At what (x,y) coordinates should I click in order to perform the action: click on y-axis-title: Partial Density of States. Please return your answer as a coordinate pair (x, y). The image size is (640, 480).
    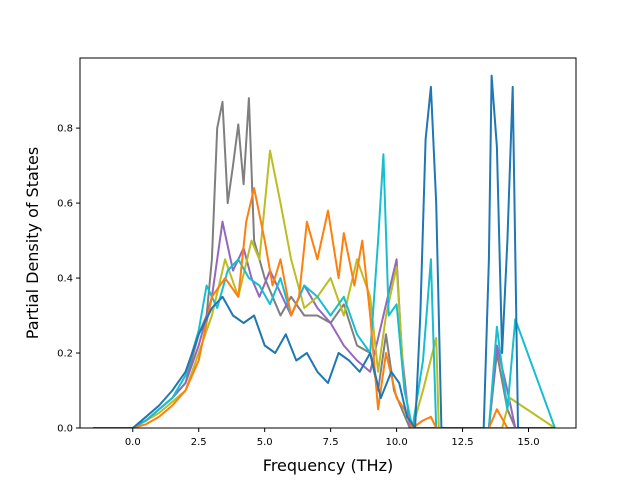
    Looking at the image, I should click on (32, 243).